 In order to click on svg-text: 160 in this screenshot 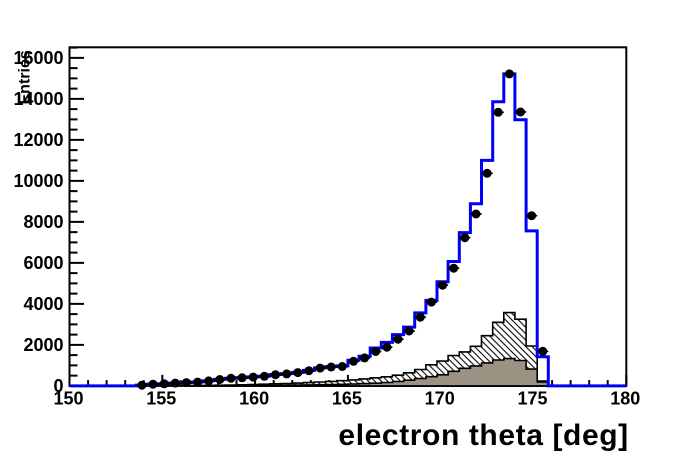, I will do `click(254, 399)`.